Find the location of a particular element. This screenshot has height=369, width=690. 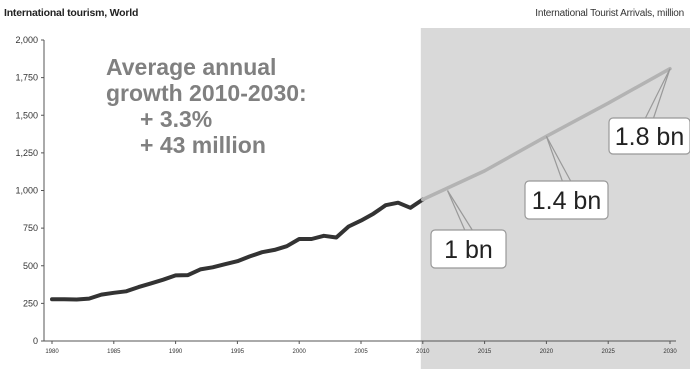

x-tick-label: 2000 is located at coordinates (300, 352).